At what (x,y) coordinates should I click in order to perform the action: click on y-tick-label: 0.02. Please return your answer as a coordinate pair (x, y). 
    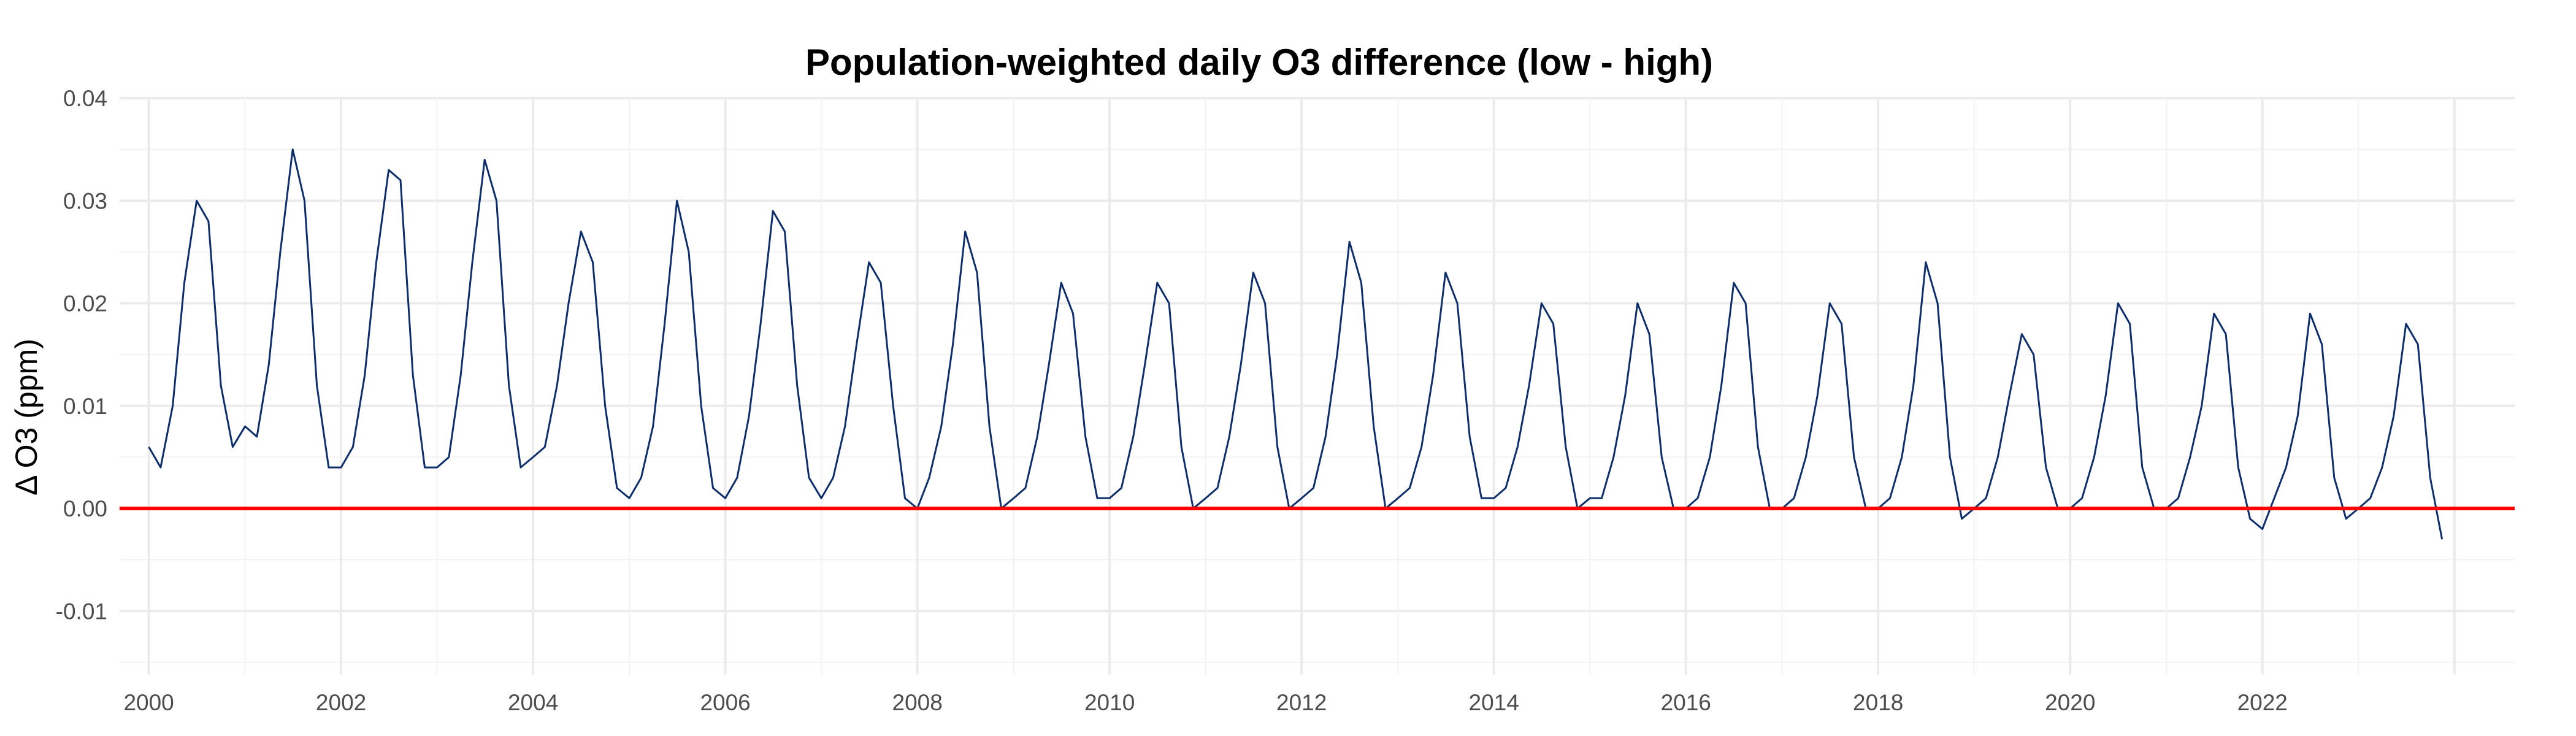
    Looking at the image, I should click on (85, 303).